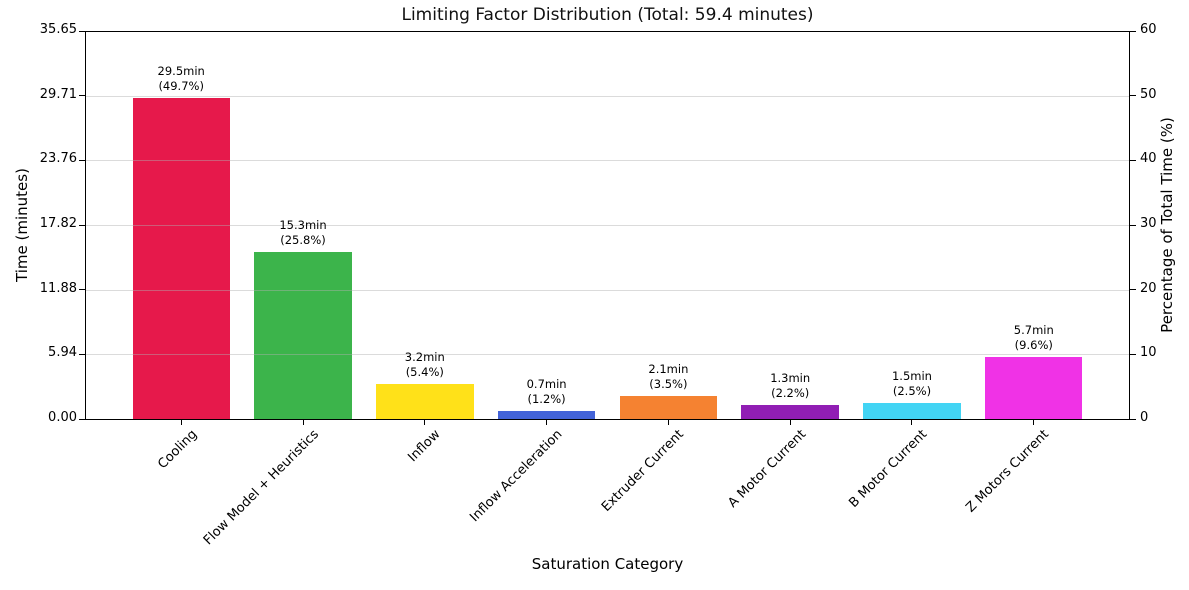 Image resolution: width=1189 pixels, height=590 pixels. I want to click on bar-value-label: 15.3min (25.8%), so click(303, 233).